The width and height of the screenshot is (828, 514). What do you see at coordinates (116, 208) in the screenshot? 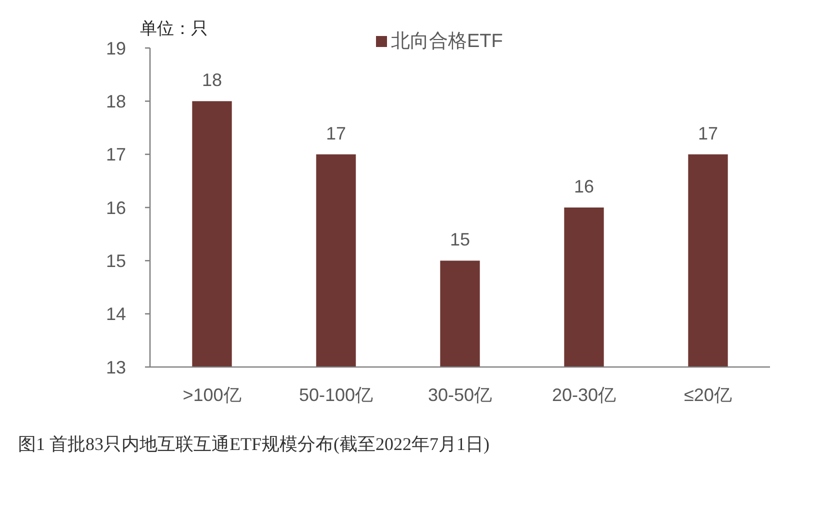
I see `y-tick-label: 16` at bounding box center [116, 208].